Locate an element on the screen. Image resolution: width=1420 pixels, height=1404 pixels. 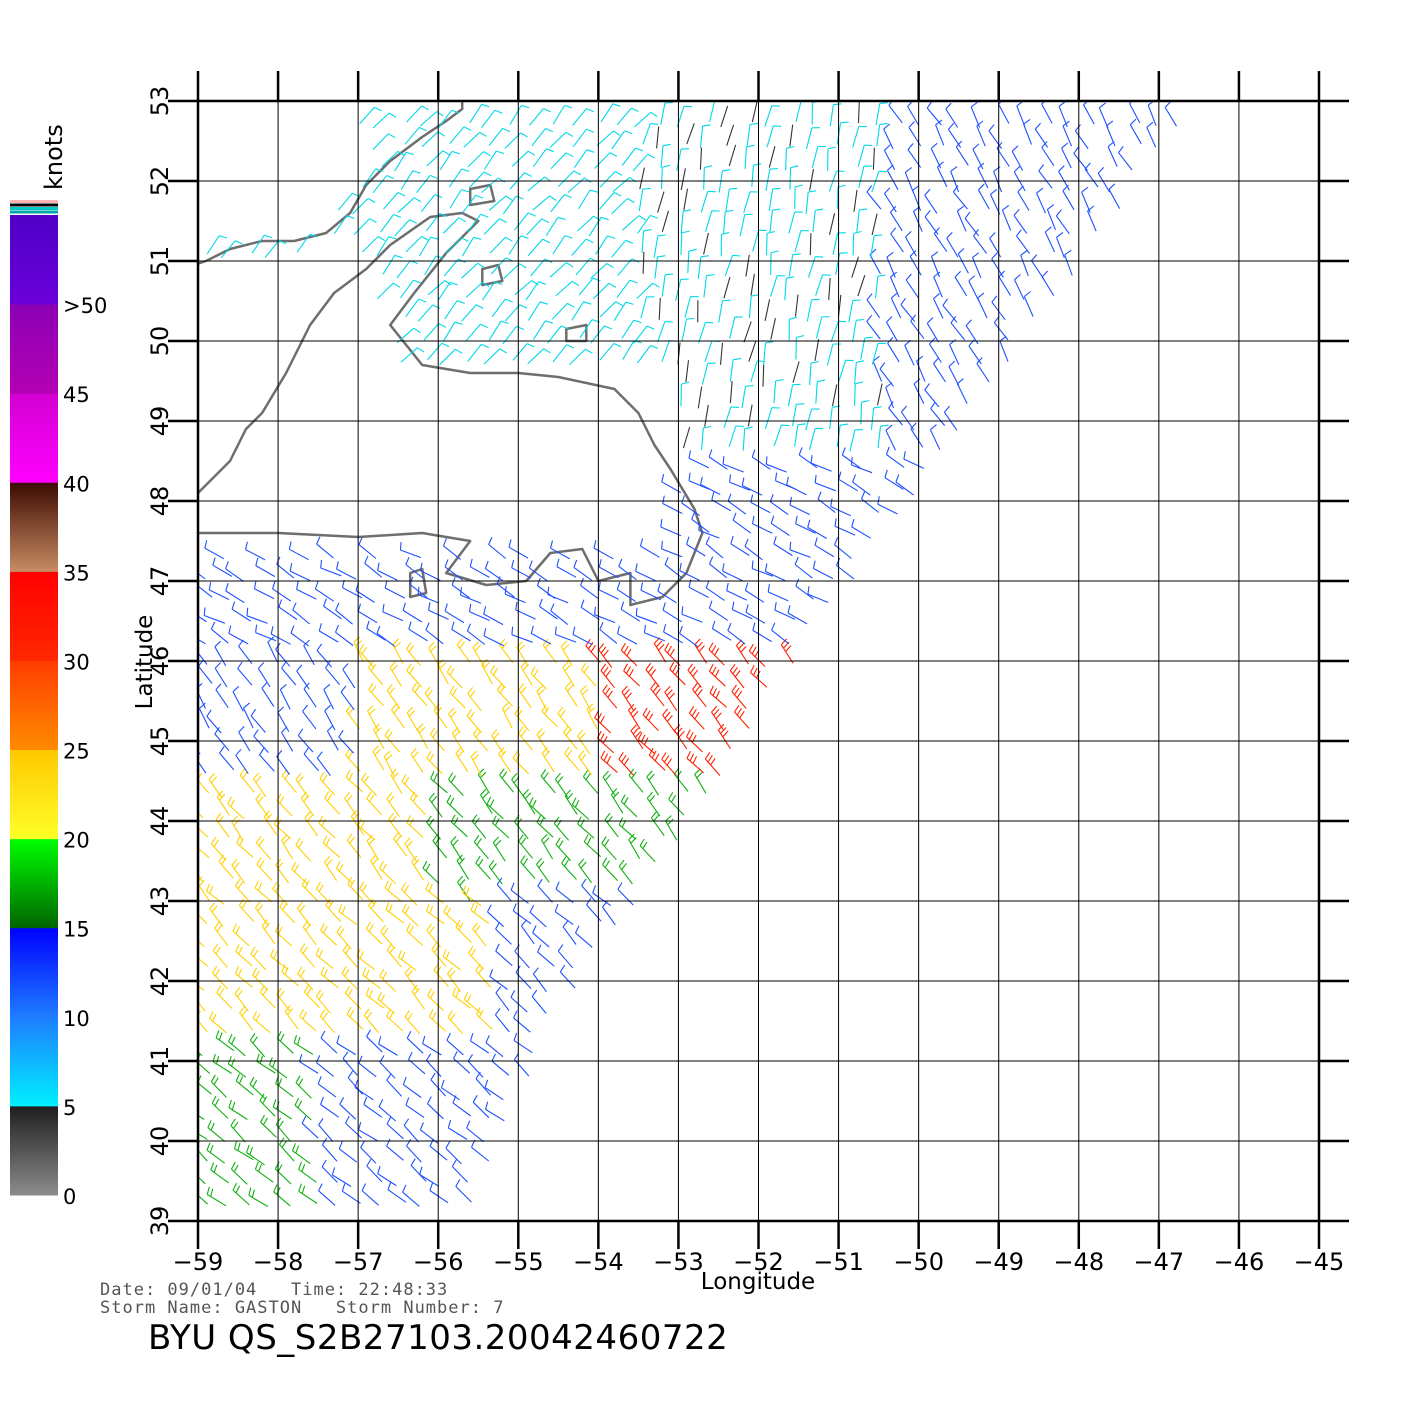
colorbar-label: 0 is located at coordinates (69, 1197).